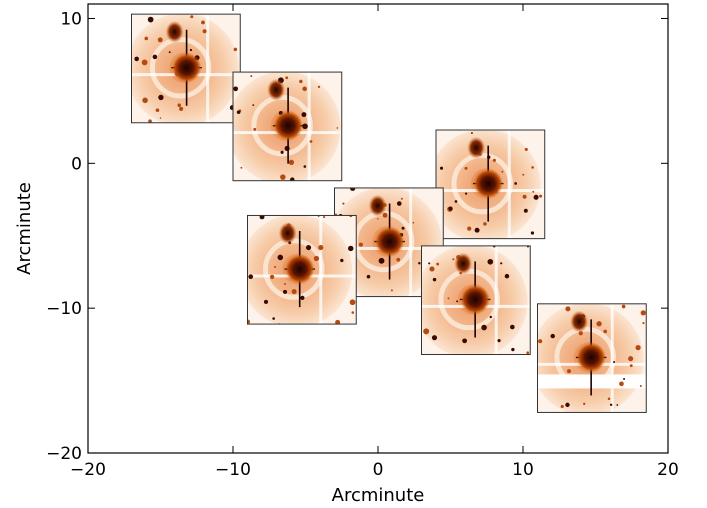 The height and width of the screenshot is (508, 707). Describe the element at coordinates (76, 164) in the screenshot. I see `y-tick-label: 0` at that location.